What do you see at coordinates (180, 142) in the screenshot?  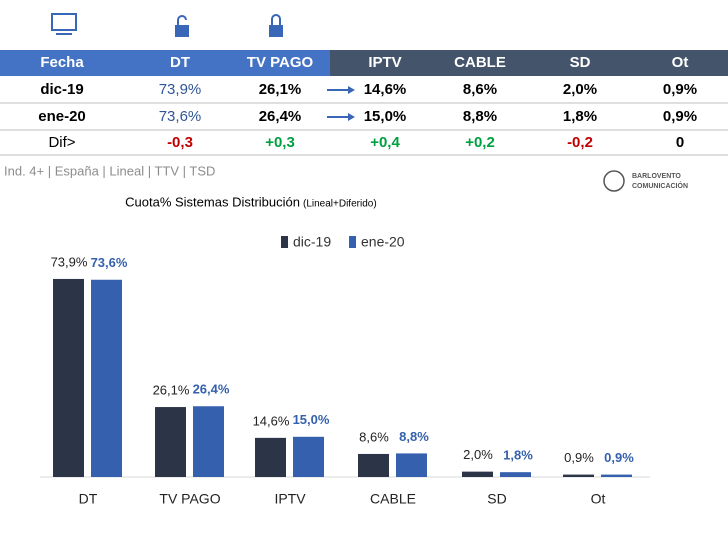 I see `table-cell: -0,3` at bounding box center [180, 142].